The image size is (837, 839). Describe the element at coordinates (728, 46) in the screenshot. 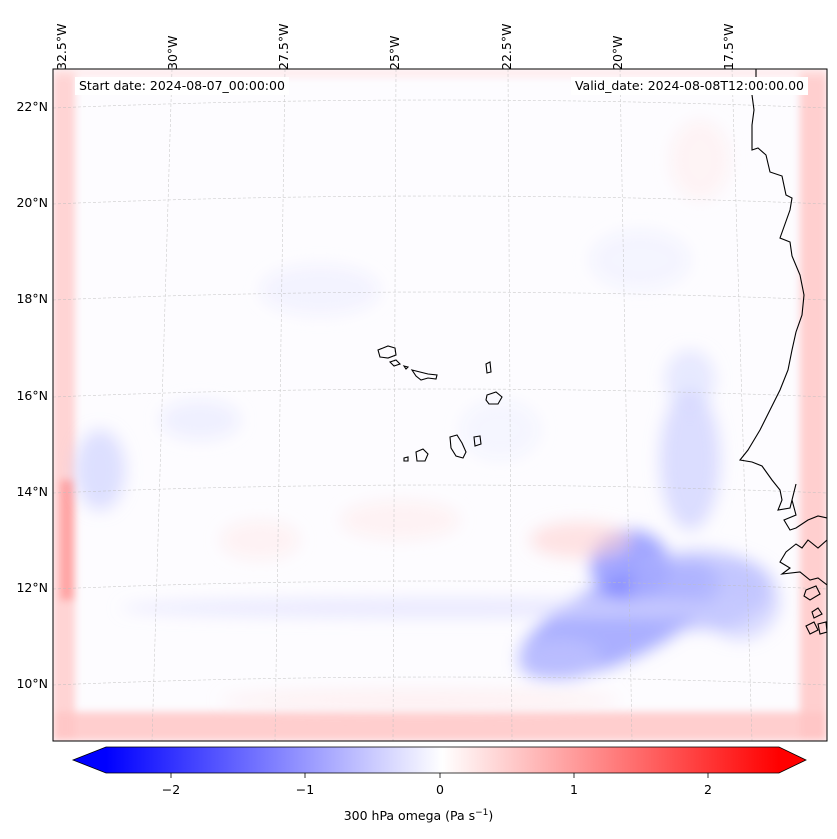

I see `lon-label: 17.5°W` at that location.